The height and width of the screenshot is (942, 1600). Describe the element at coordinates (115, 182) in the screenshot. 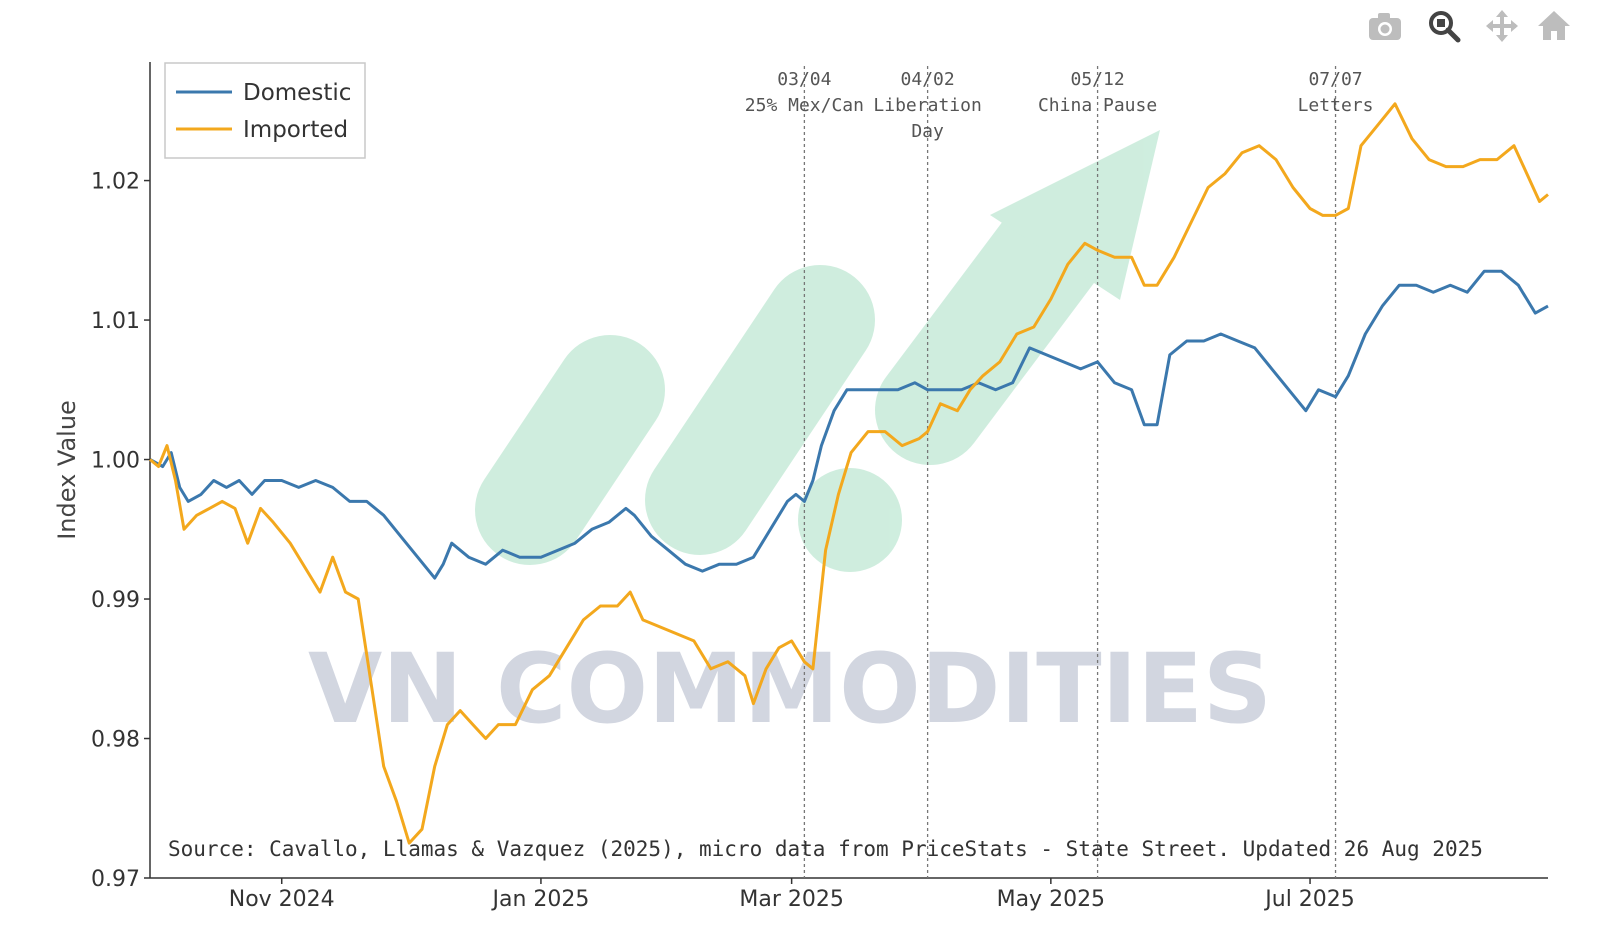

I see `y-tick-label: 1.02` at that location.